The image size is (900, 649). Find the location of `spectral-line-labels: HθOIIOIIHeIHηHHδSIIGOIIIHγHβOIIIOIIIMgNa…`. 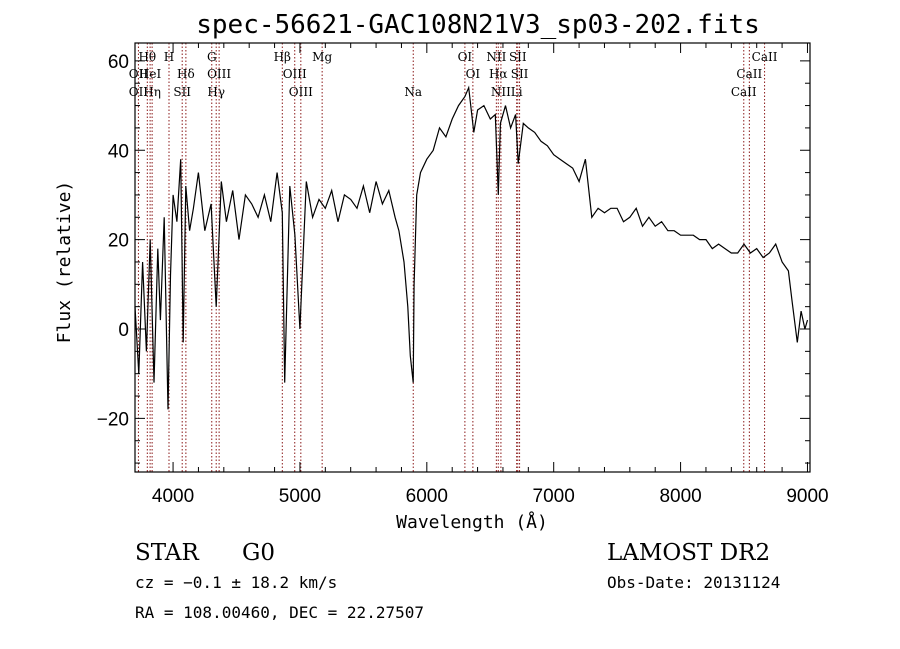

spectral-line-labels: HθOIIOIIHeIHηHHδSIIGOIIIHγHβOIIIOIIIMgNa… is located at coordinates (453, 74).